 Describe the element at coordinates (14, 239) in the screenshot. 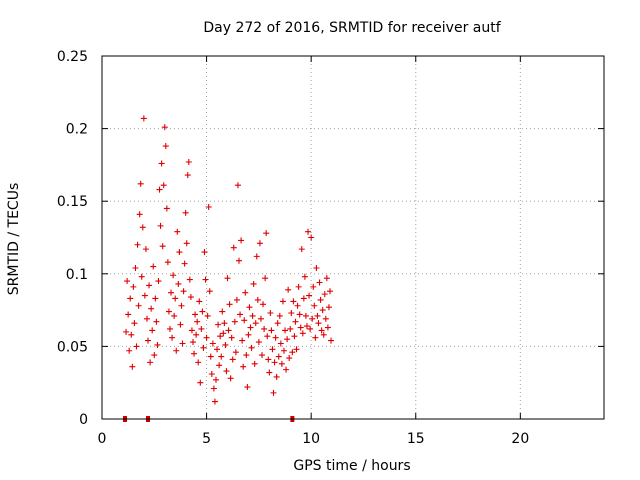

I see `y-axis-label: SRMTID / TECUs` at that location.